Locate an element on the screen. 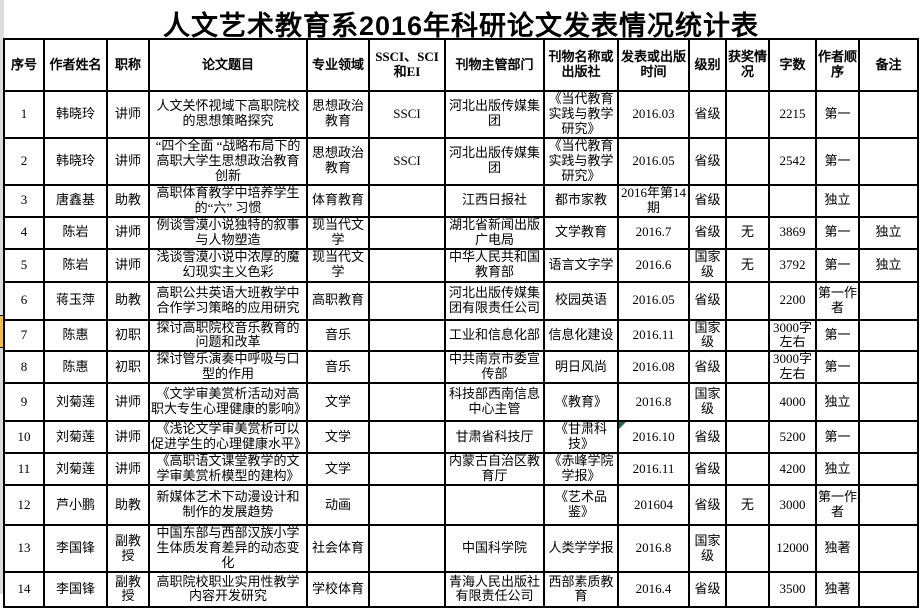 The image size is (921, 608). table-cell: 陈岩 is located at coordinates (75, 232).